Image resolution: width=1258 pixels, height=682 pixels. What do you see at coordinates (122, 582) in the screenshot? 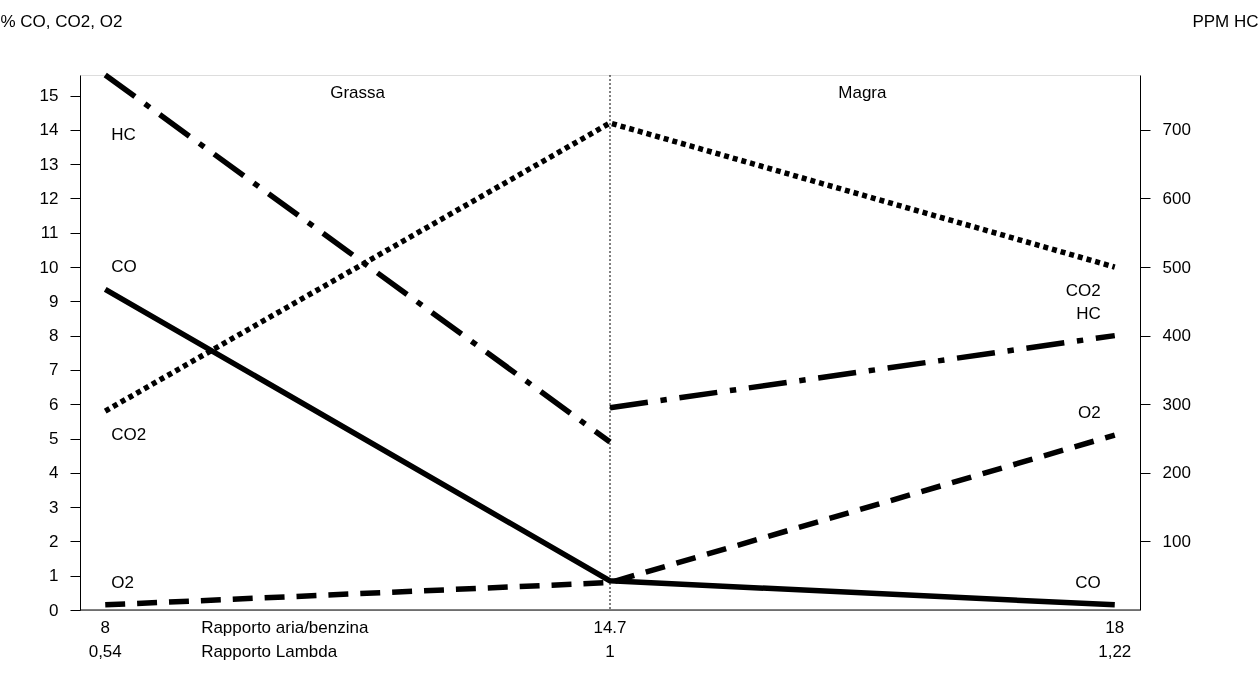
I see `series-label: O2` at bounding box center [122, 582].